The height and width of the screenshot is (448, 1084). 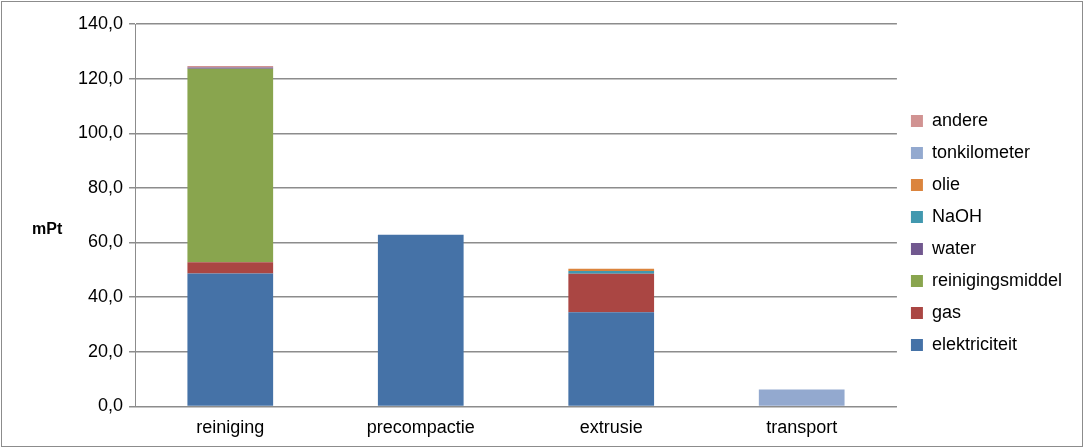 What do you see at coordinates (47, 228) in the screenshot?
I see `y-axis-title: mPt` at bounding box center [47, 228].